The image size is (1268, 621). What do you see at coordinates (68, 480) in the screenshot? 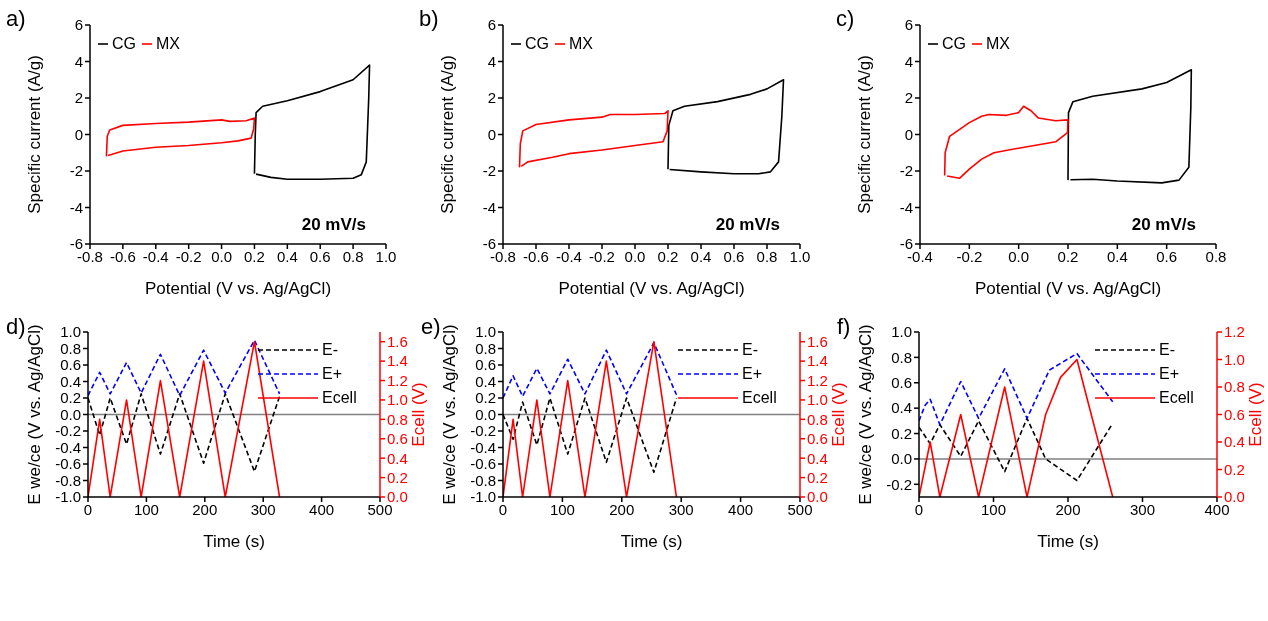
I see `y-tick-label: -0.8` at bounding box center [68, 480].